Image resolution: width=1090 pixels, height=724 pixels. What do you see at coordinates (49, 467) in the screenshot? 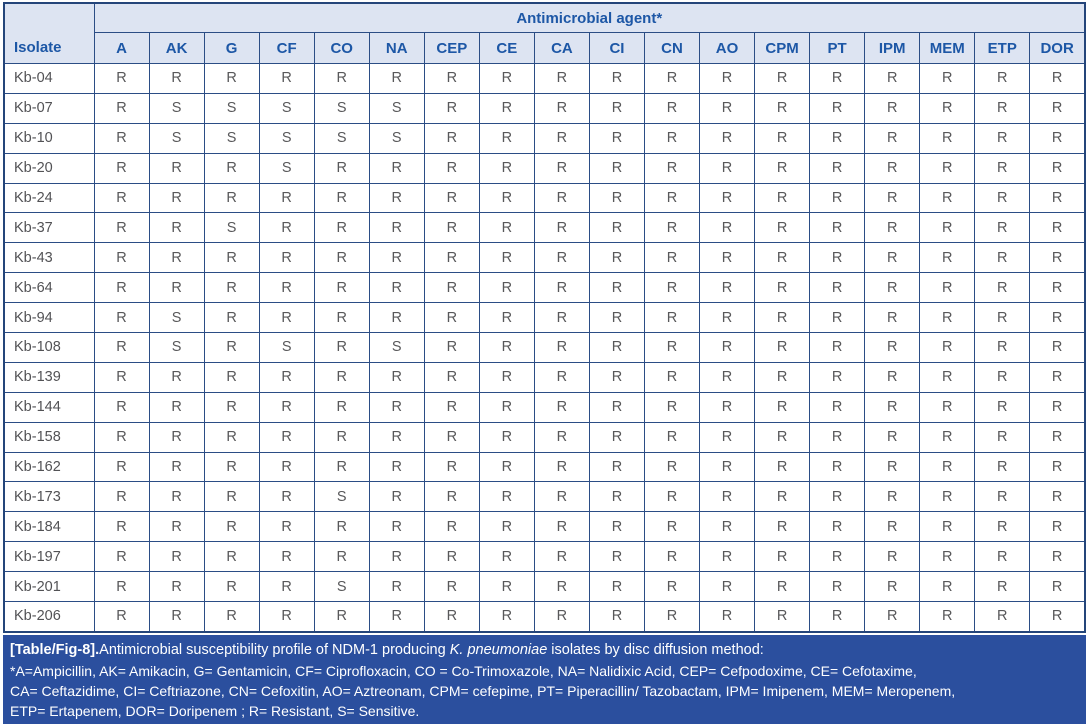
I see `isolate-cell: Kb-162` at bounding box center [49, 467].